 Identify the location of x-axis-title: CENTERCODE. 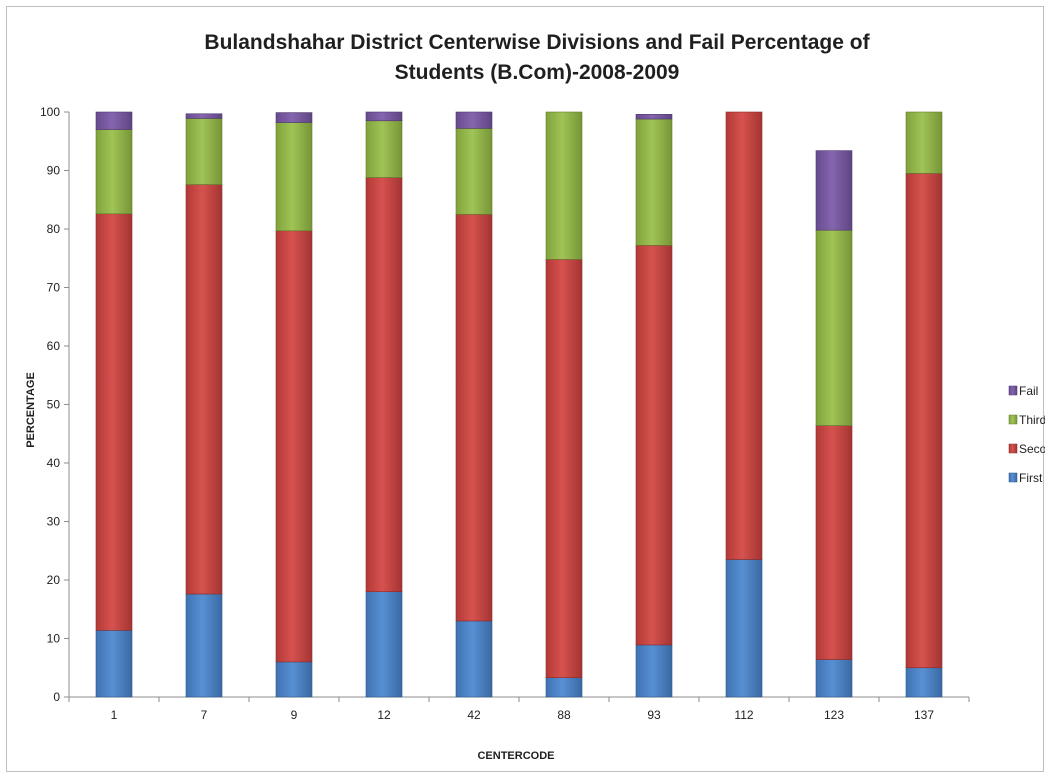
(515, 756).